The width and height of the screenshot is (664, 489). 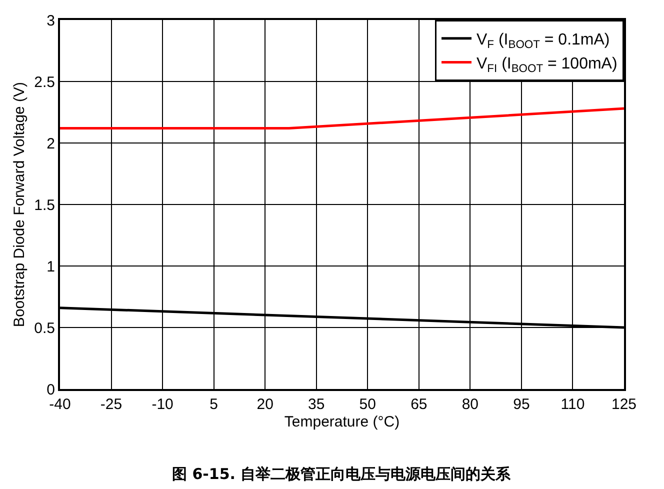 I want to click on x-tick-label: -40, so click(x=60, y=404).